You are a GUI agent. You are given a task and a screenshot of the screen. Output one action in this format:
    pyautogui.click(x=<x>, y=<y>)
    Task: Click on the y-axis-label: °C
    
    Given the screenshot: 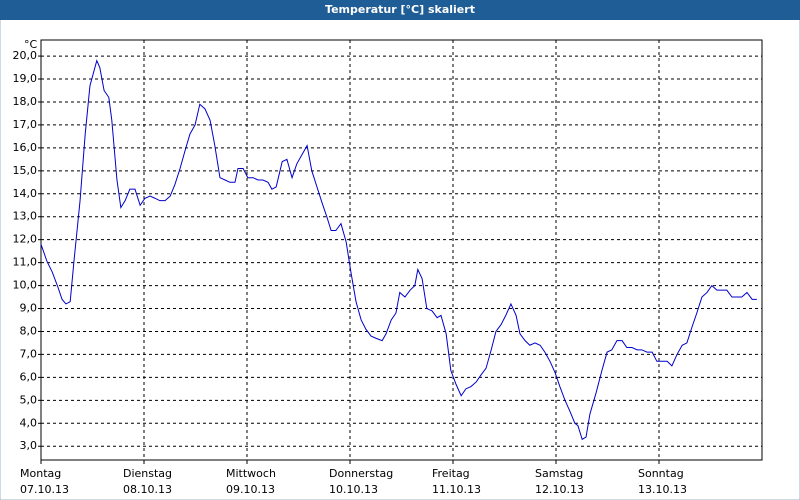 What is the action you would take?
    pyautogui.click(x=31, y=44)
    